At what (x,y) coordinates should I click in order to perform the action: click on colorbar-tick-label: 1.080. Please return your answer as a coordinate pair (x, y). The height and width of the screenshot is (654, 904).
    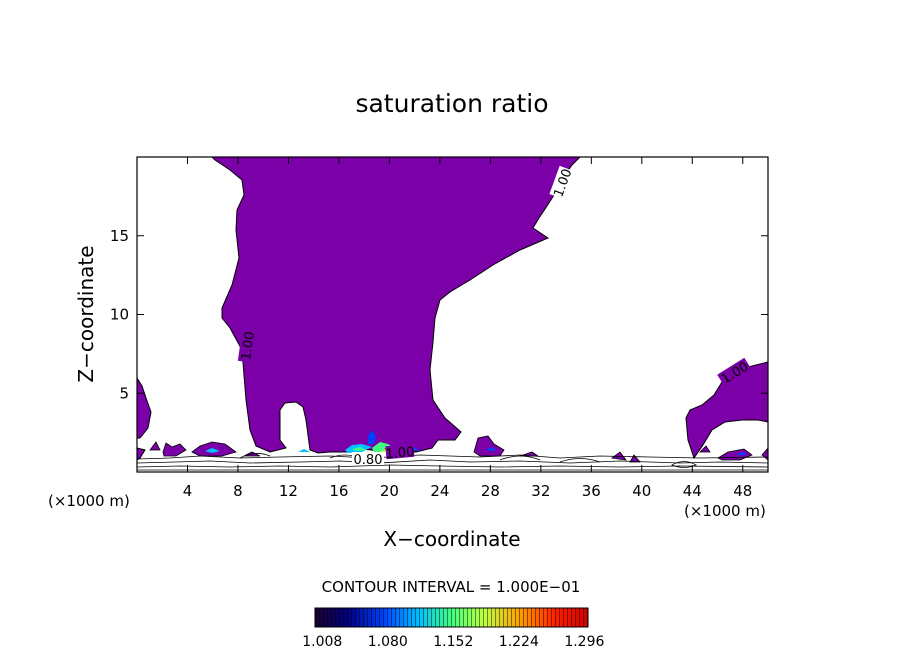
    Looking at the image, I should click on (388, 642).